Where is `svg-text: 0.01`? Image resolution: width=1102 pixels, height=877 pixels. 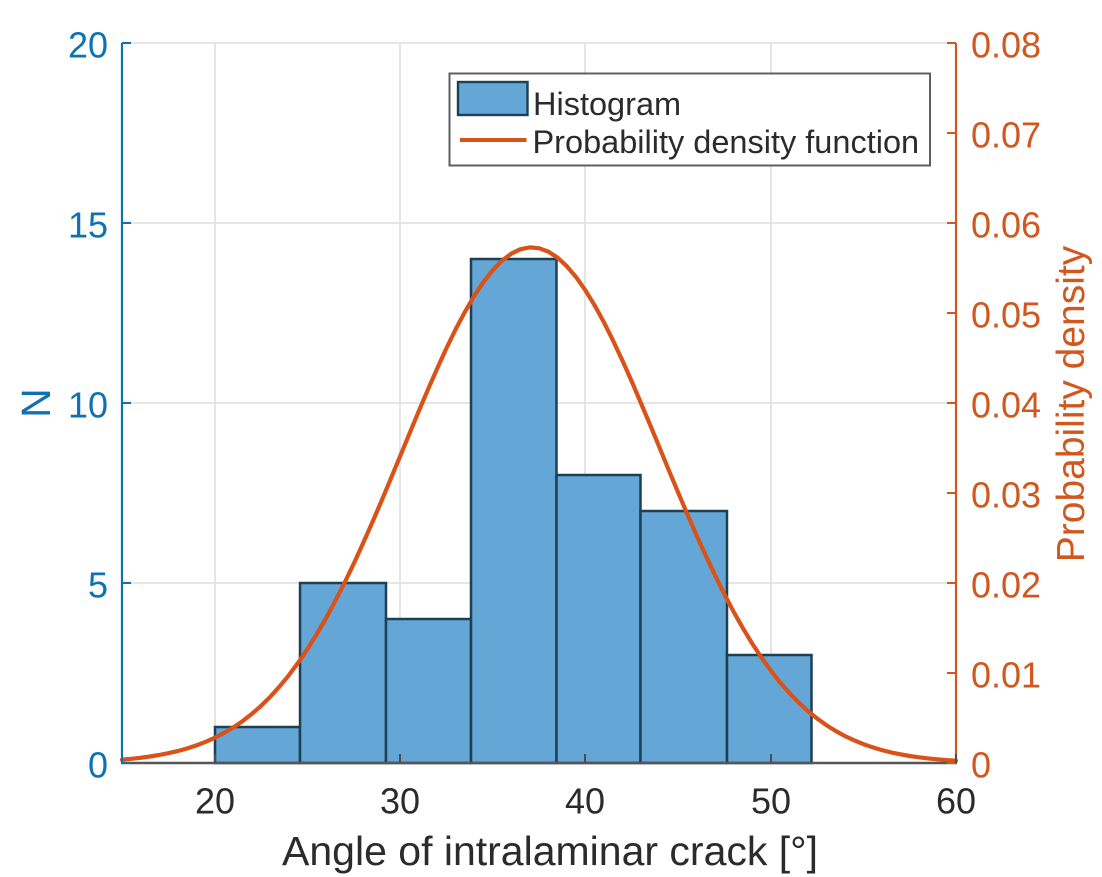 svg-text: 0.01 is located at coordinates (1006, 675).